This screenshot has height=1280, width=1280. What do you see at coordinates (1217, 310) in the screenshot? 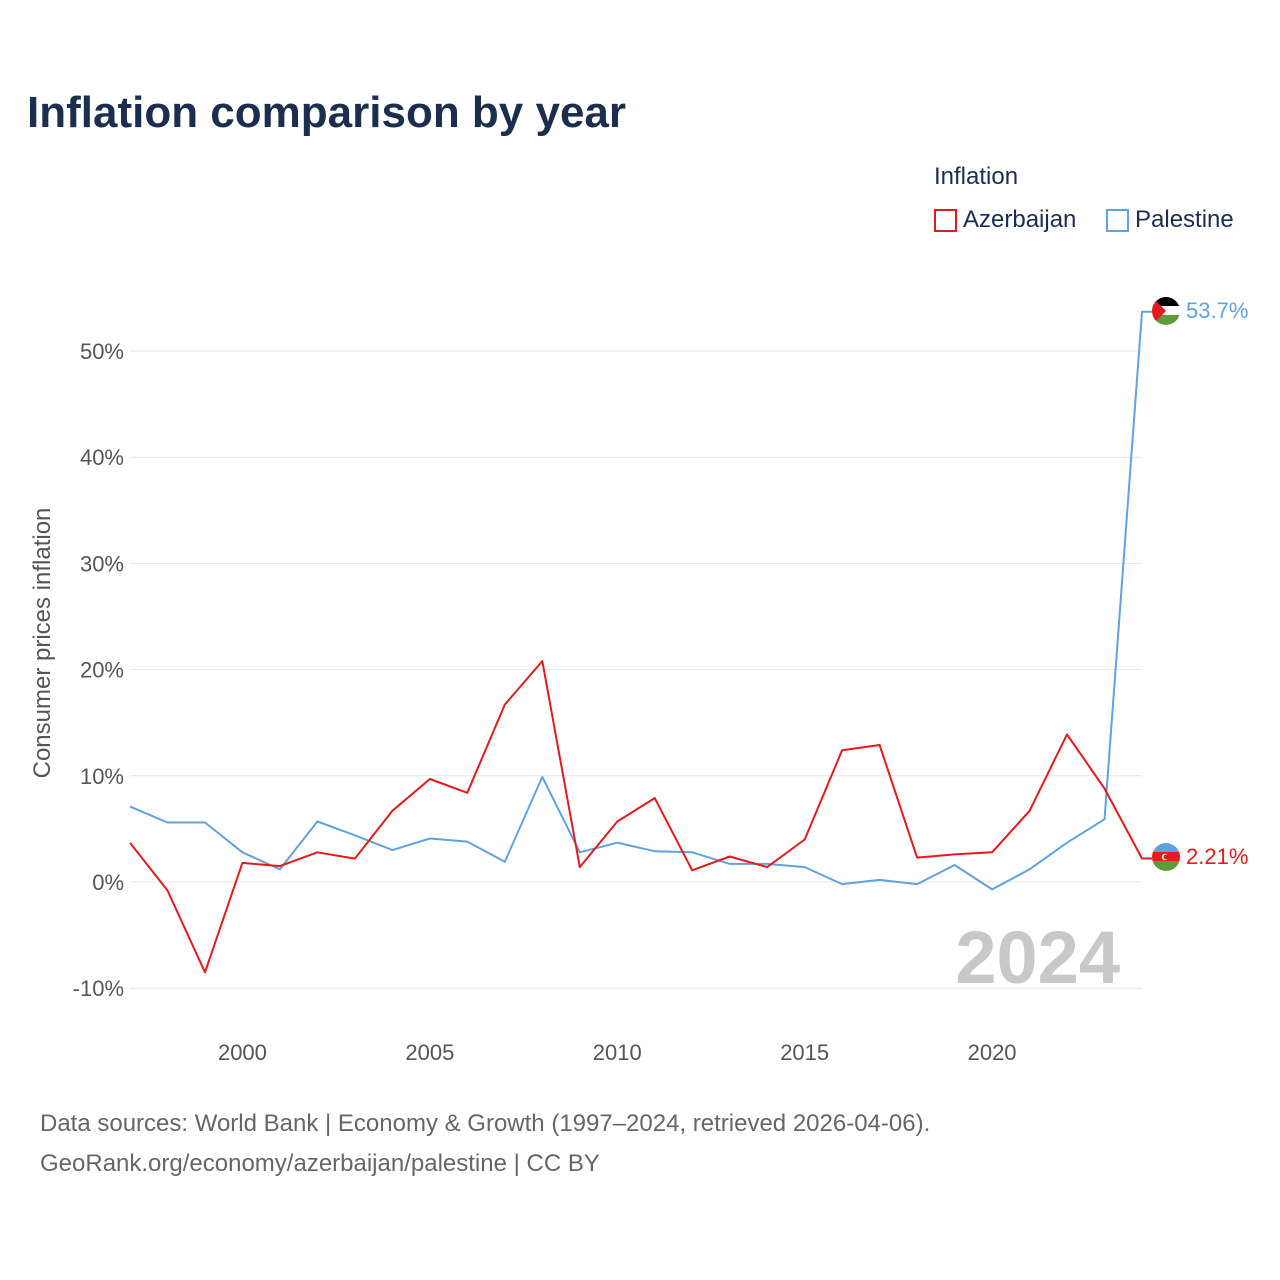
I see `palestine-end-label: 53.7%` at bounding box center [1217, 310].